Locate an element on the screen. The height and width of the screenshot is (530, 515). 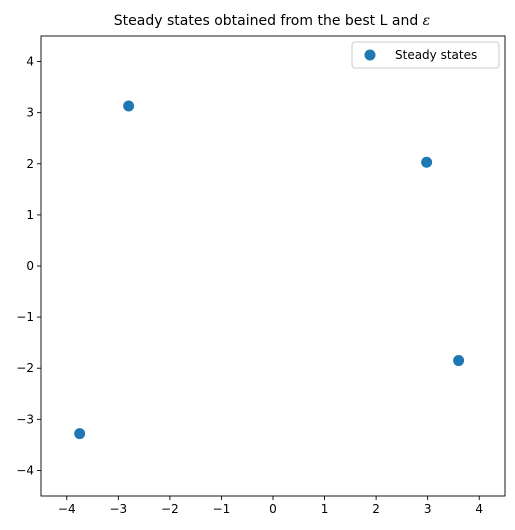
legend-label: Steady states is located at coordinates (436, 55).